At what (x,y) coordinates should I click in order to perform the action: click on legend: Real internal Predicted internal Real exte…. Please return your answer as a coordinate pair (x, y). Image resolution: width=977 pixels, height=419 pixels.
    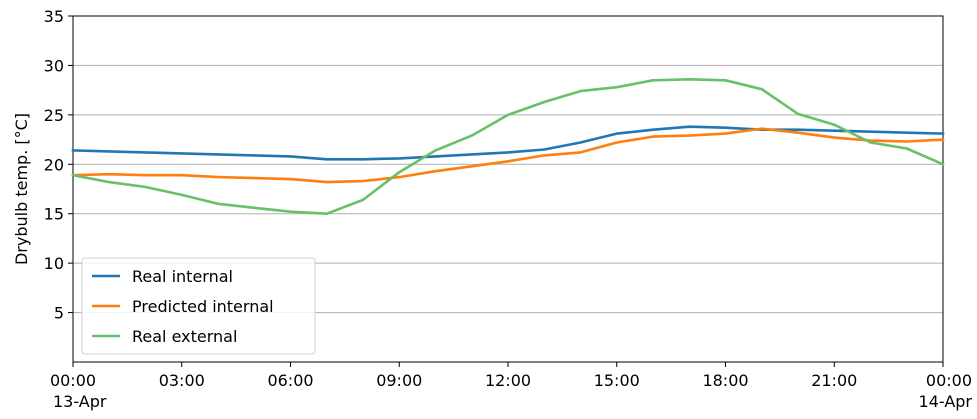
    Looking at the image, I should click on (198, 306).